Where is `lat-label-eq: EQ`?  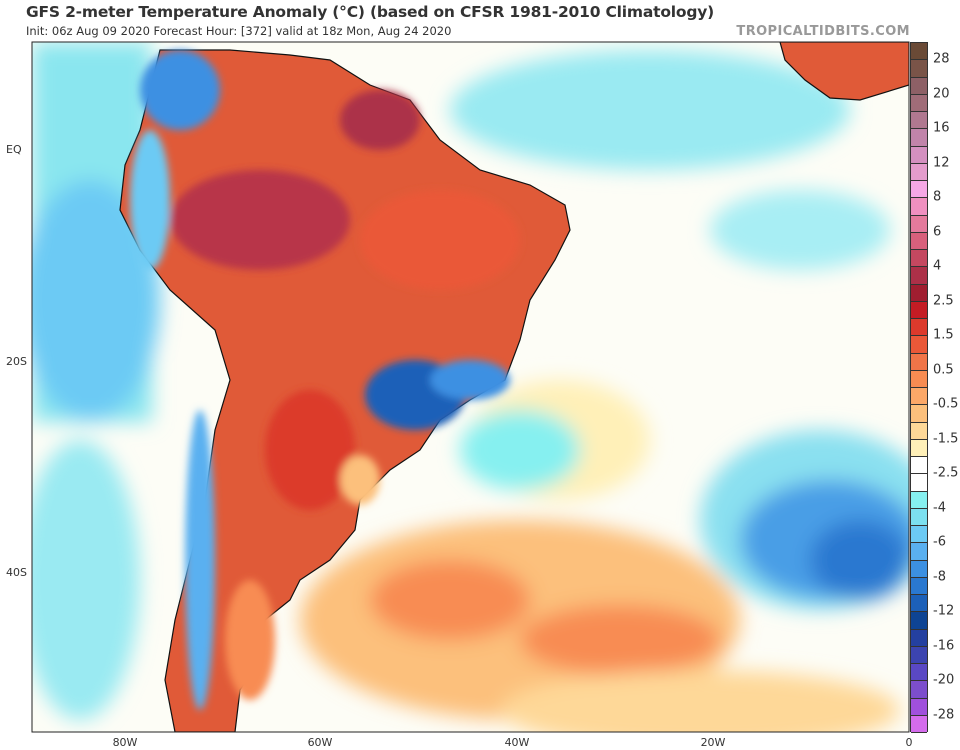
lat-label-eq: EQ is located at coordinates (14, 149).